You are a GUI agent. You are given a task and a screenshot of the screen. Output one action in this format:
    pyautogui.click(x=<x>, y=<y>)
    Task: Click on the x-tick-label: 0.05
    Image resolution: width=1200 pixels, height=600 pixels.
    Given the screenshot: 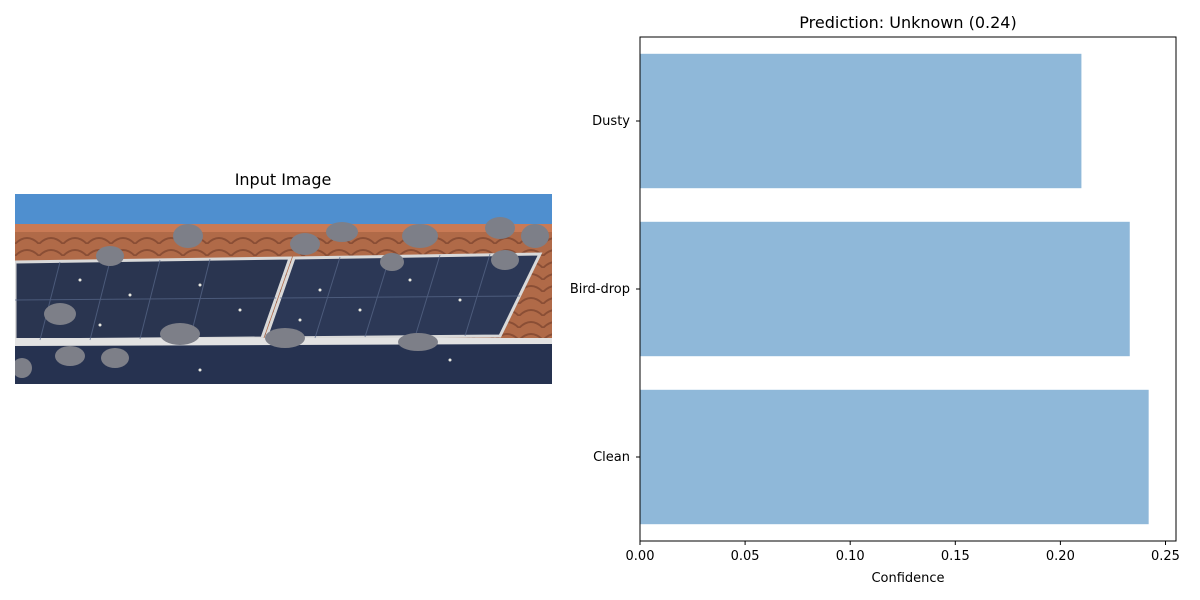 What is the action you would take?
    pyautogui.click(x=745, y=556)
    